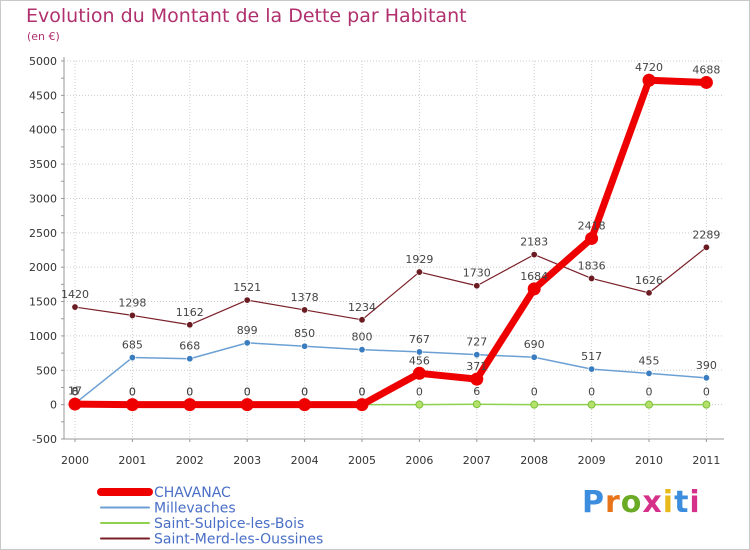 Image resolution: width=750 pixels, height=550 pixels. Describe the element at coordinates (238, 540) in the screenshot. I see `legend-label: Saint-Merd-les-Oussines` at that location.